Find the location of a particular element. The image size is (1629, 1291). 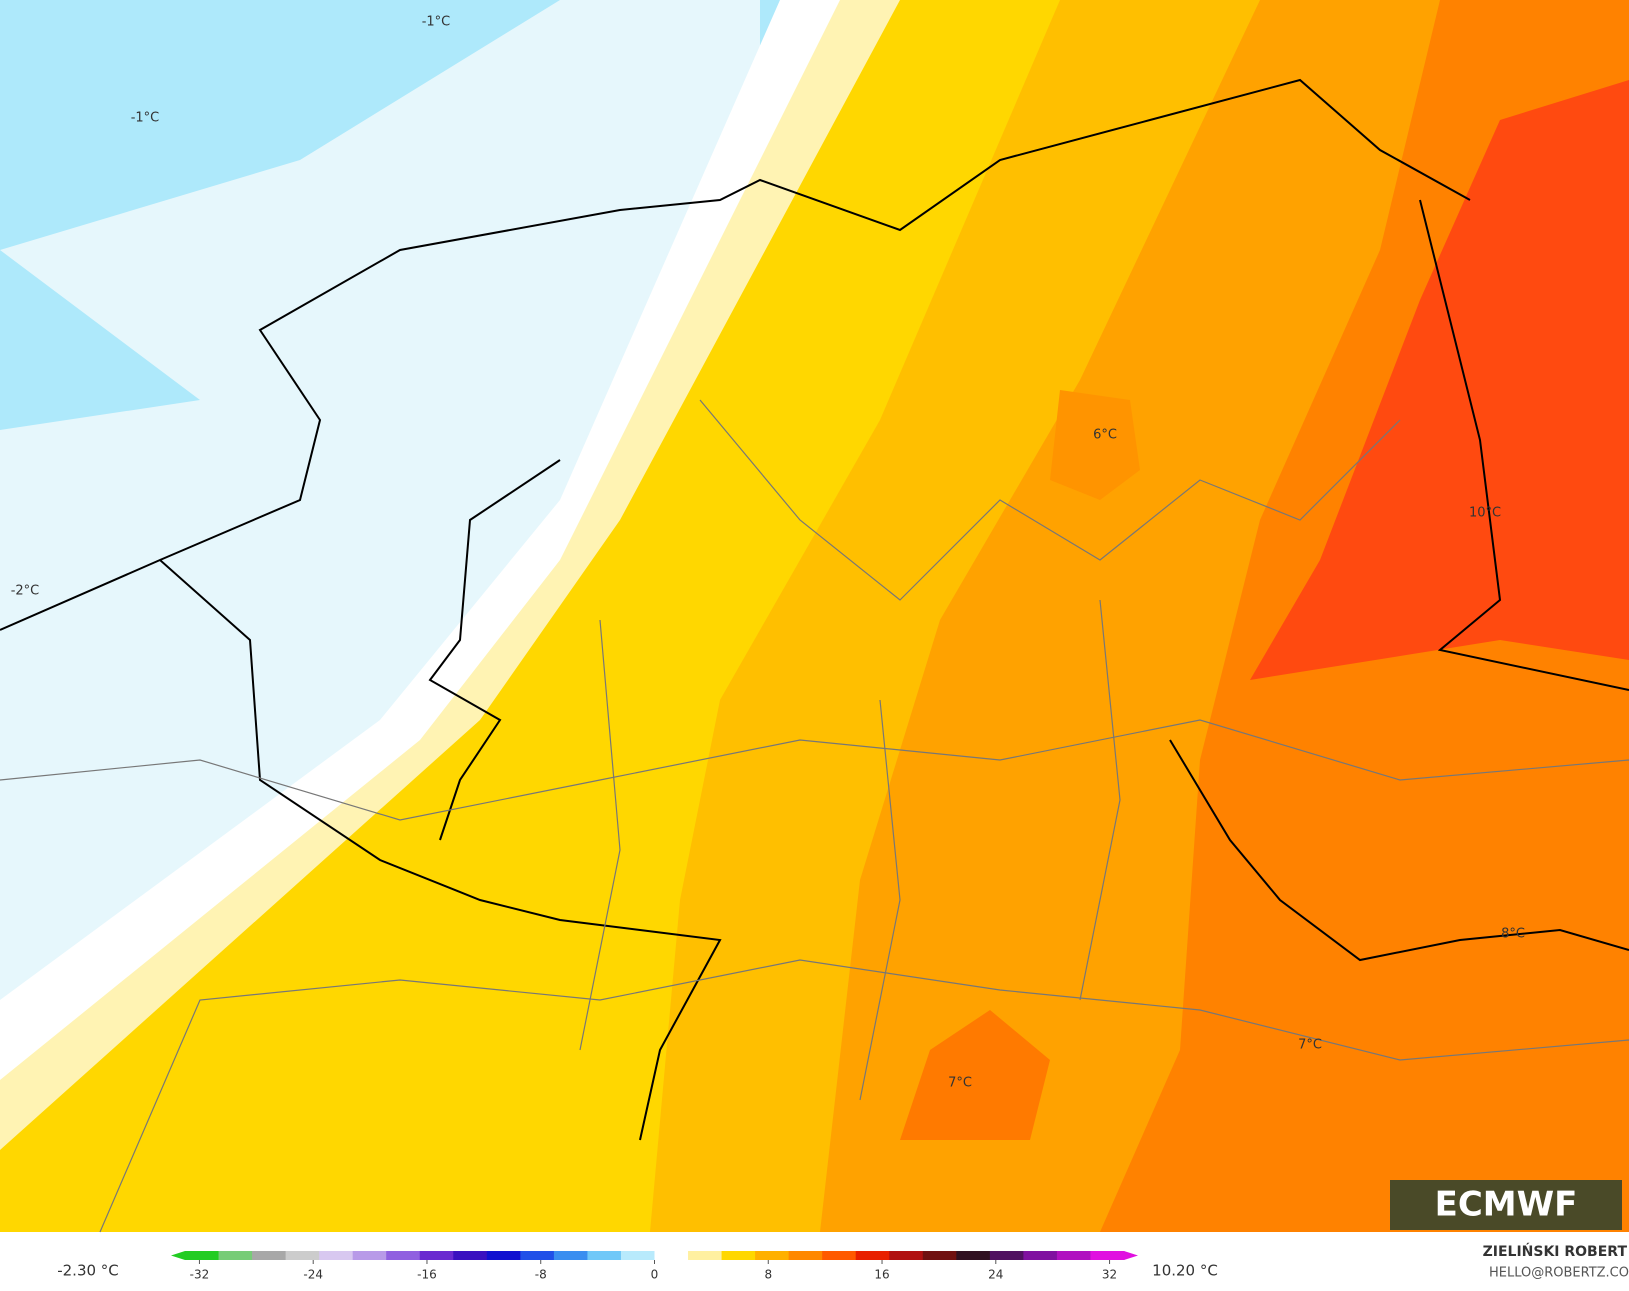

colorbar-tick-label: -24 is located at coordinates (313, 1275).